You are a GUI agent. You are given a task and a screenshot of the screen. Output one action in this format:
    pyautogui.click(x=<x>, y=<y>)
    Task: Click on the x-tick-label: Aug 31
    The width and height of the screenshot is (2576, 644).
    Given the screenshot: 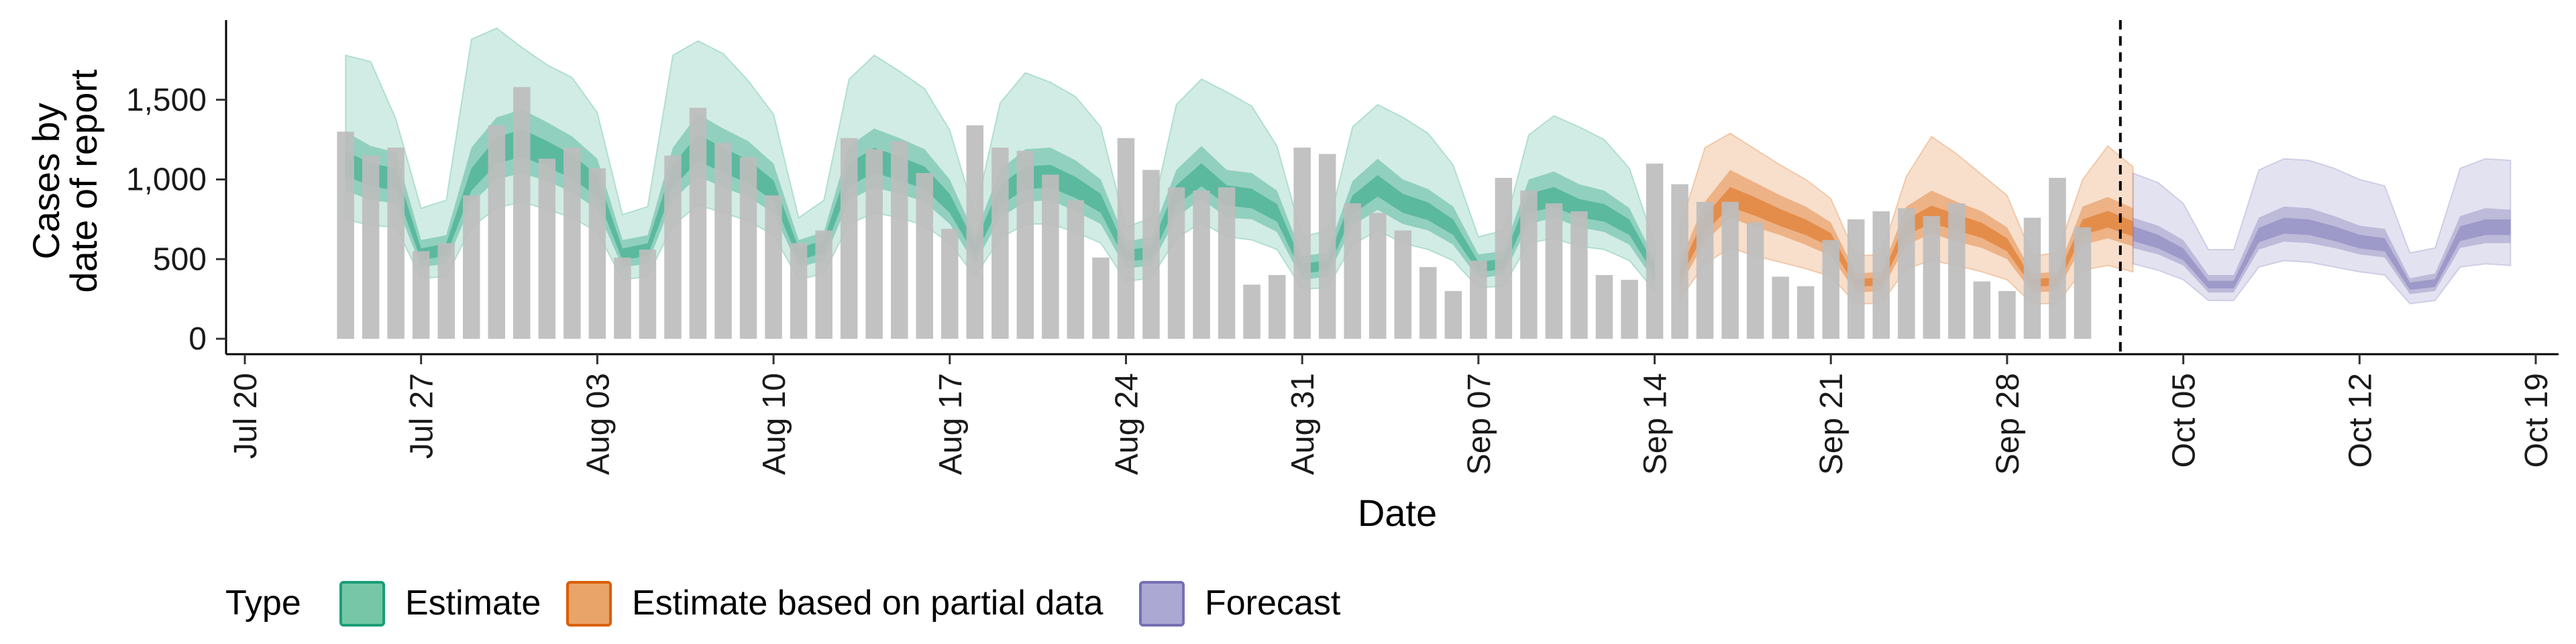 What is the action you would take?
    pyautogui.click(x=1303, y=424)
    